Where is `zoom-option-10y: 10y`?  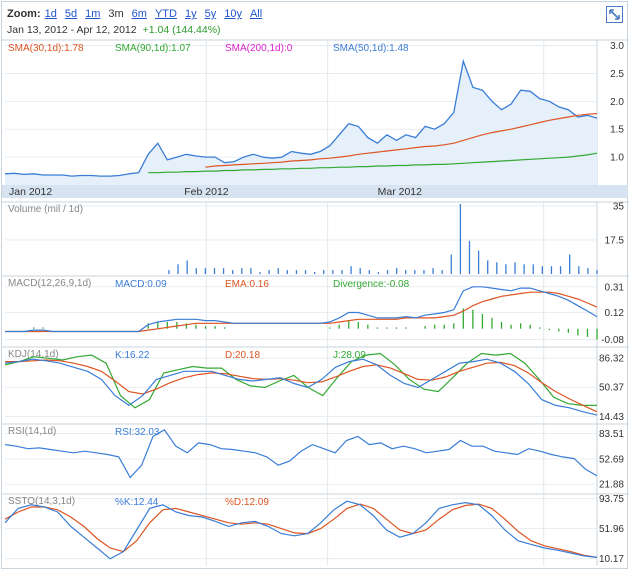 zoom-option-10y: 10y is located at coordinates (233, 14).